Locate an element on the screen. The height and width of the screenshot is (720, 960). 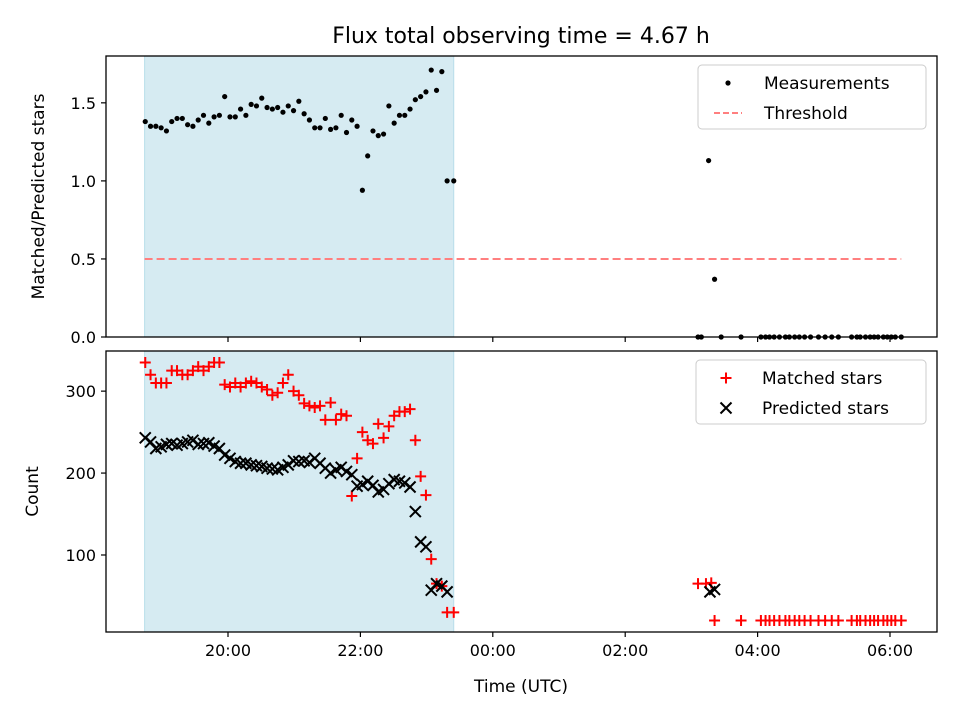
observing-window-shading is located at coordinates (299, 196).